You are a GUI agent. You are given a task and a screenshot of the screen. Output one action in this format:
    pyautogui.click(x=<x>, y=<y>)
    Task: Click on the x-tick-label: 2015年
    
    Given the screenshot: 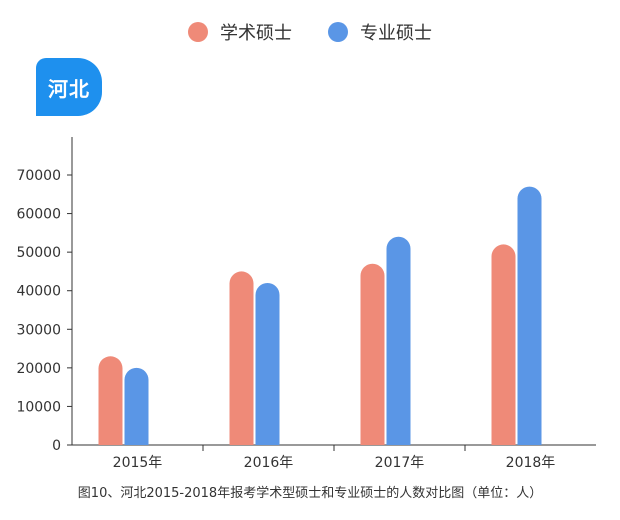 What is the action you would take?
    pyautogui.click(x=138, y=463)
    